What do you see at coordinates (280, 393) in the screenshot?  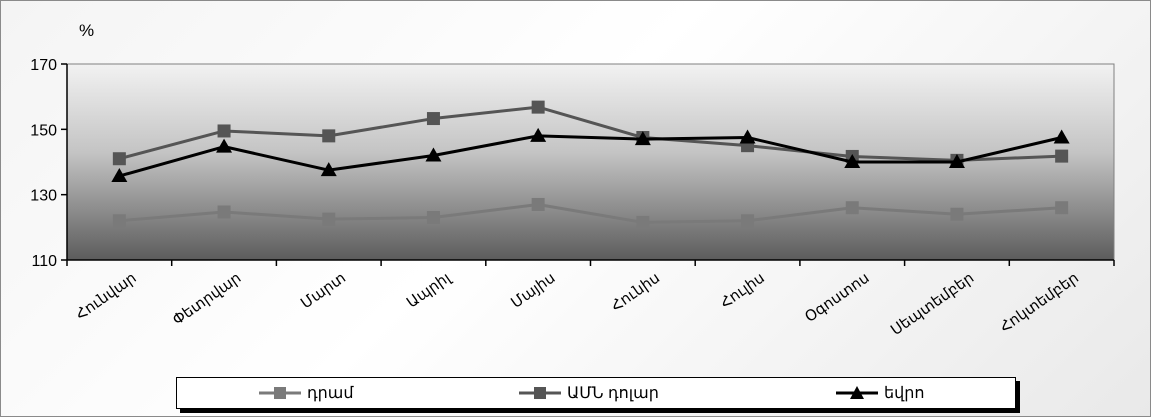 I see `legend-swatch-dram` at bounding box center [280, 393].